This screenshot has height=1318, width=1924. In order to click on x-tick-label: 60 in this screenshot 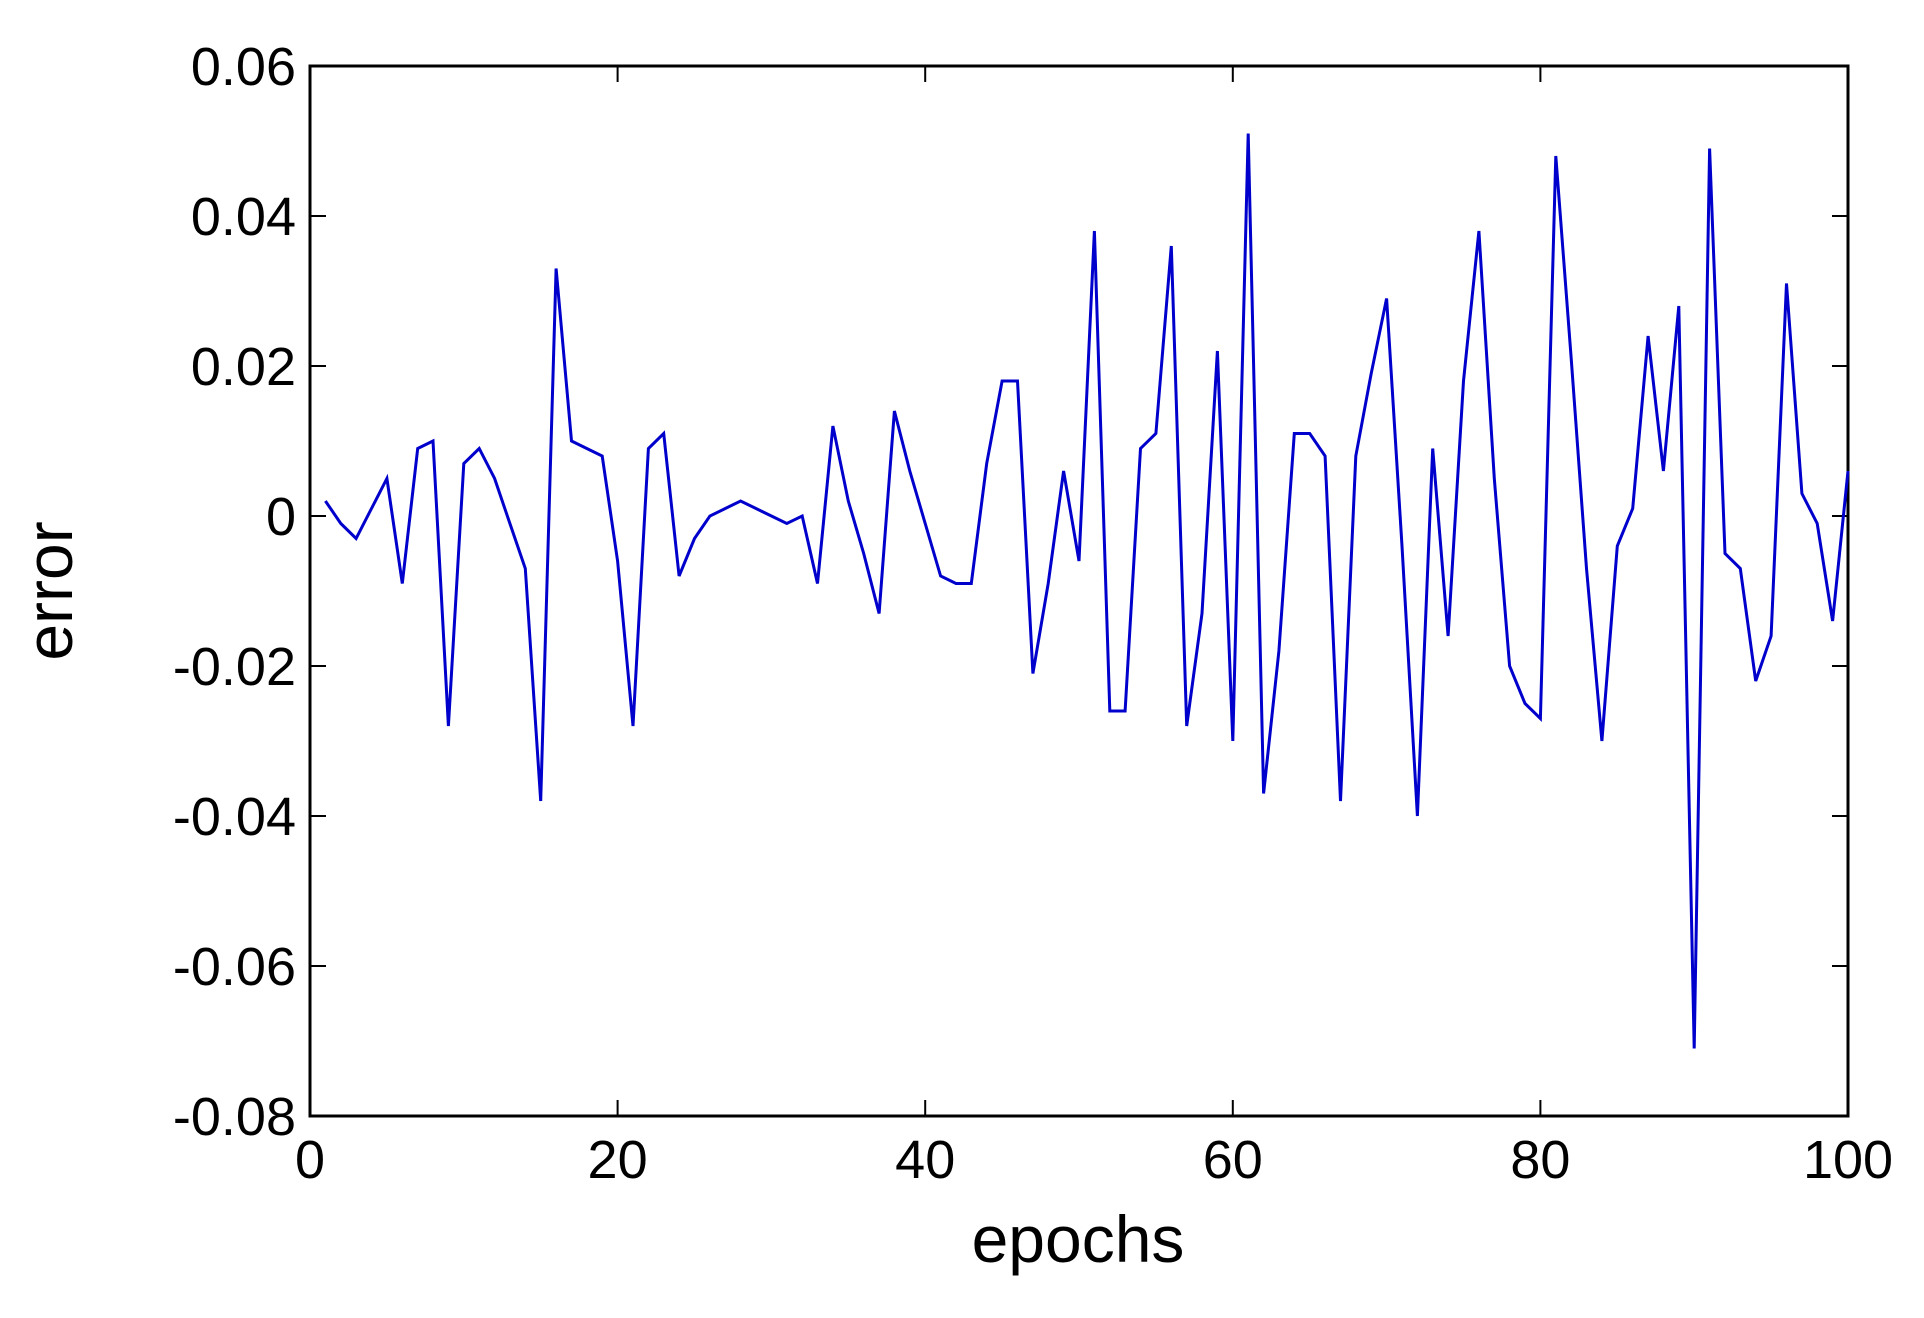, I will do `click(1233, 1160)`.